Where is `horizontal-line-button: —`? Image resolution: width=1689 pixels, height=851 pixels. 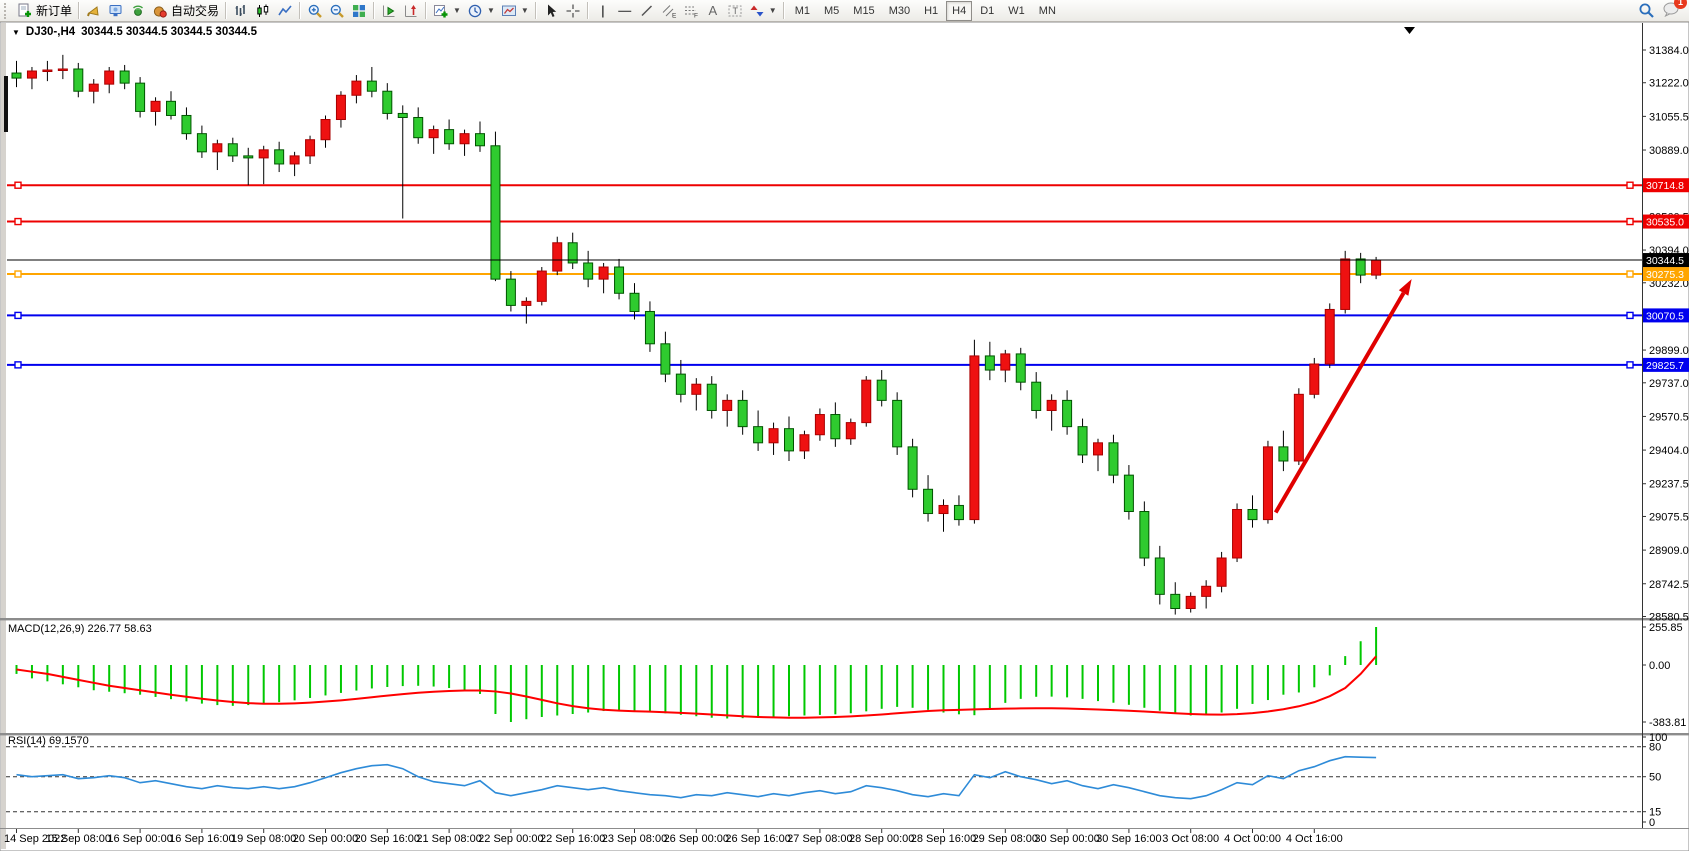 horizontal-line-button: — is located at coordinates (625, 11).